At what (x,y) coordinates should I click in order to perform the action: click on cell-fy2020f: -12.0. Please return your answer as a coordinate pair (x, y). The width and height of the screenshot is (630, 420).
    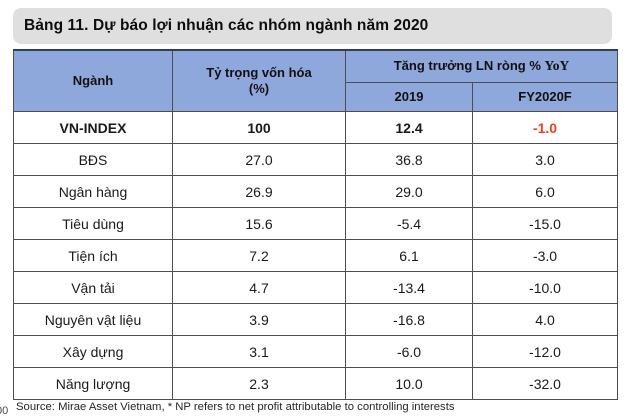
    Looking at the image, I should click on (545, 351).